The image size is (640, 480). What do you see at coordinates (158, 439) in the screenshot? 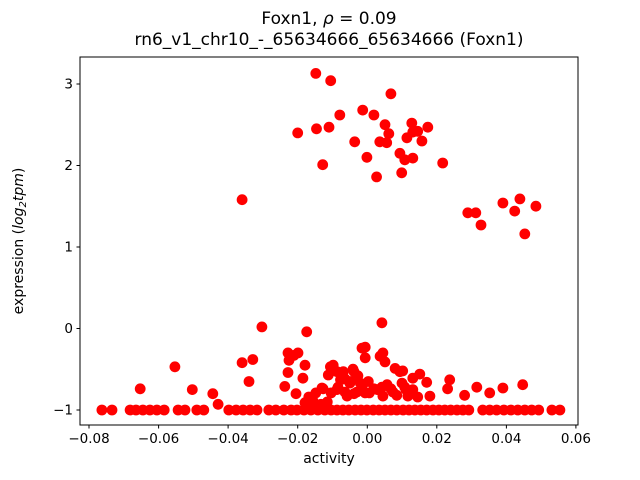
I see `x-tick-label: −0.06` at bounding box center [158, 439].